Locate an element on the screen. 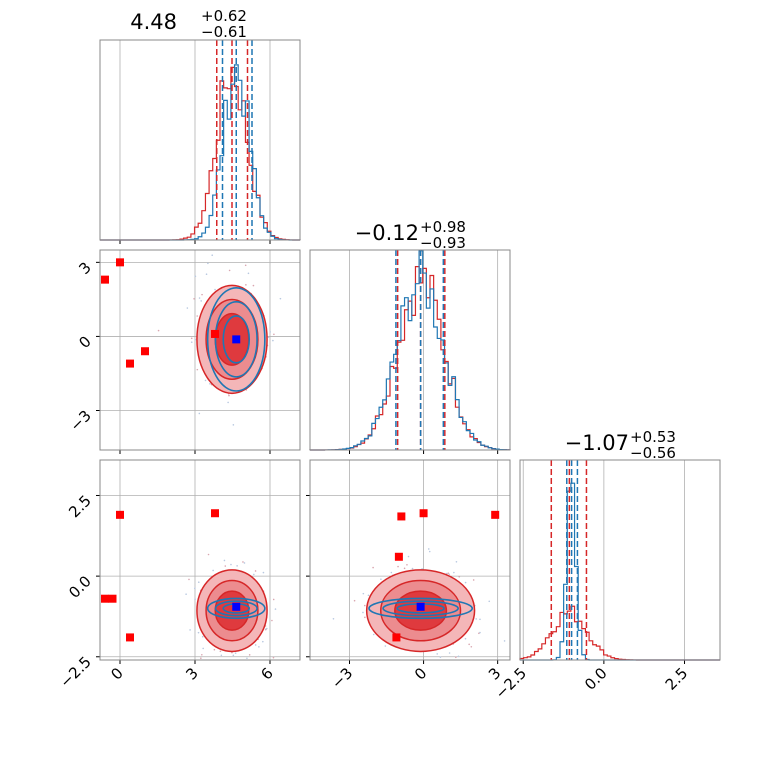 This screenshot has width=760, height=760. y-tick-label-p2: 2.5 is located at coordinates (80, 507).